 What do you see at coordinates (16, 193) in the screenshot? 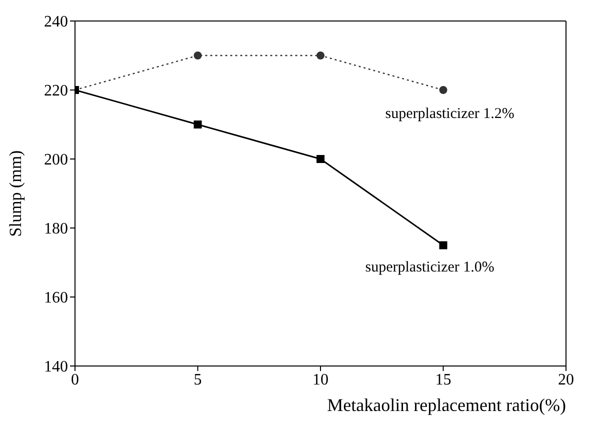
I see `y-axis-title: Slump (mm)` at bounding box center [16, 193].